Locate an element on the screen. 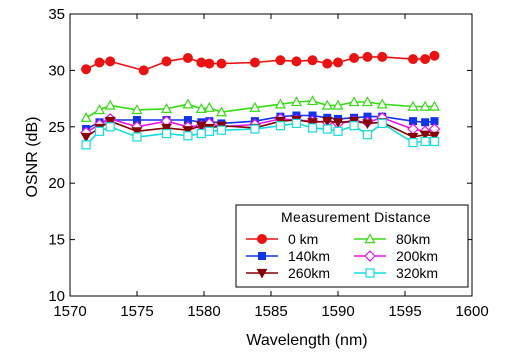 Image resolution: width=518 pixels, height=353 pixels. x-tick-label: 1575 is located at coordinates (136, 311).